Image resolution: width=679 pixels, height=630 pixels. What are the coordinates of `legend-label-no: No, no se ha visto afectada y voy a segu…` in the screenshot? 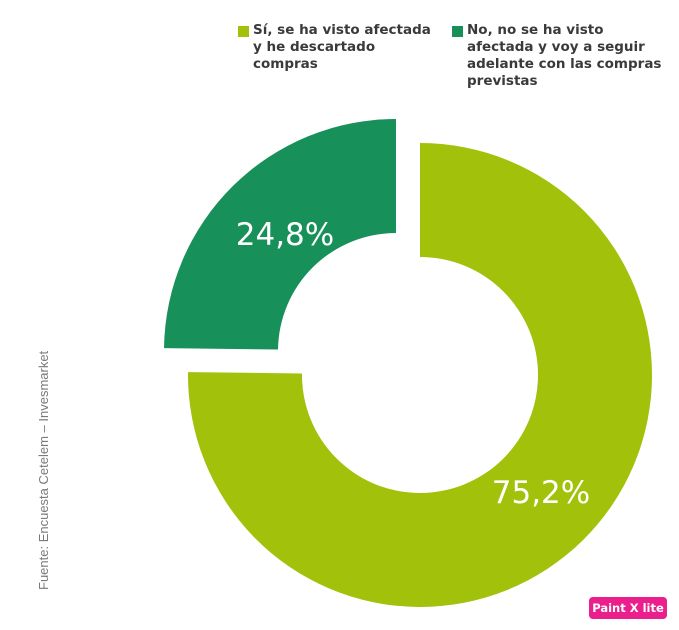 It's located at (564, 55).